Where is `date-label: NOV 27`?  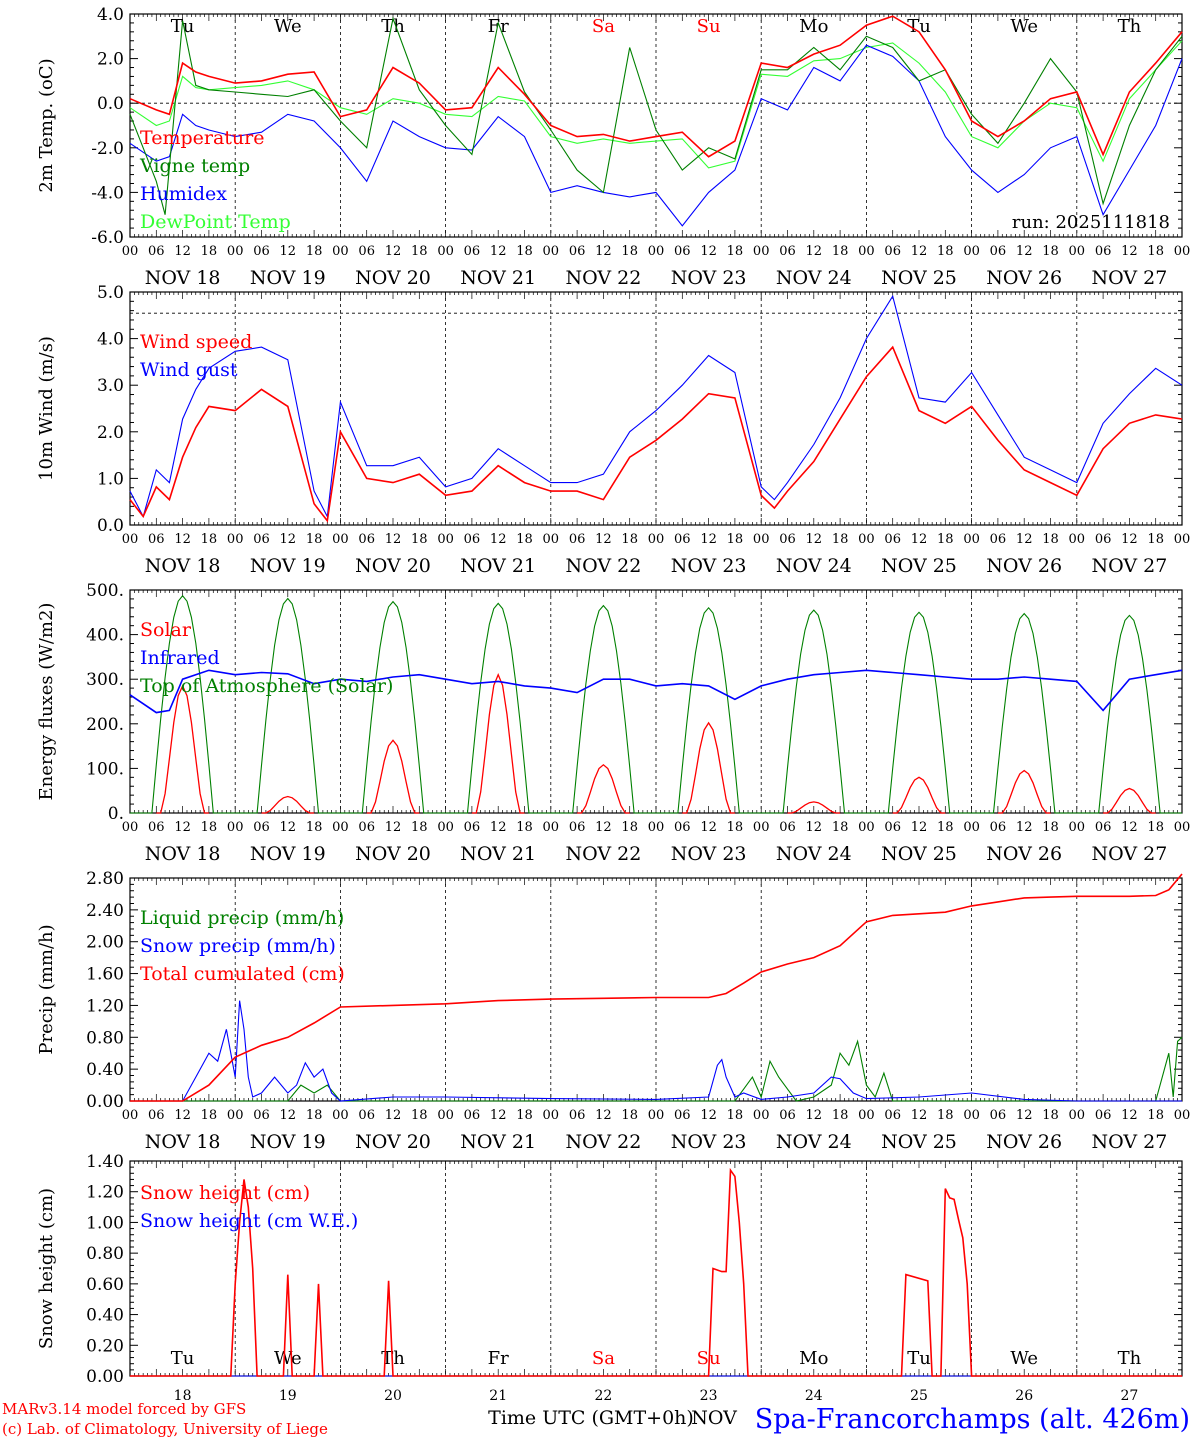
date-label: NOV 27 is located at coordinates (1129, 566).